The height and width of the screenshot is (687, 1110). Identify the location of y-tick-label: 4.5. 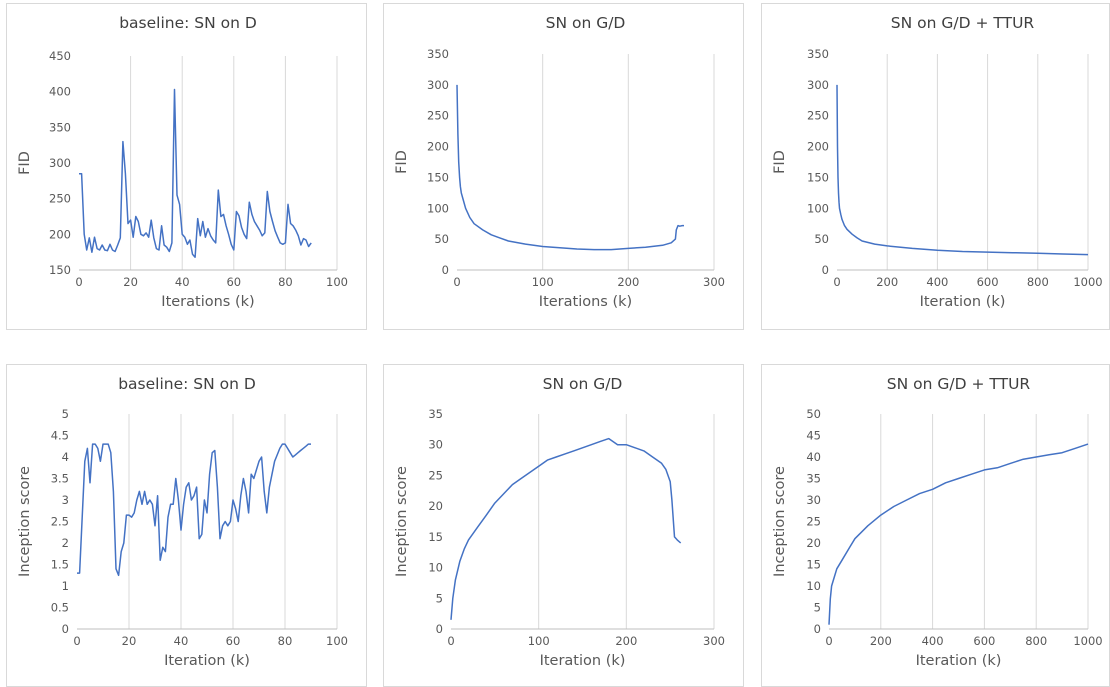
(60, 436).